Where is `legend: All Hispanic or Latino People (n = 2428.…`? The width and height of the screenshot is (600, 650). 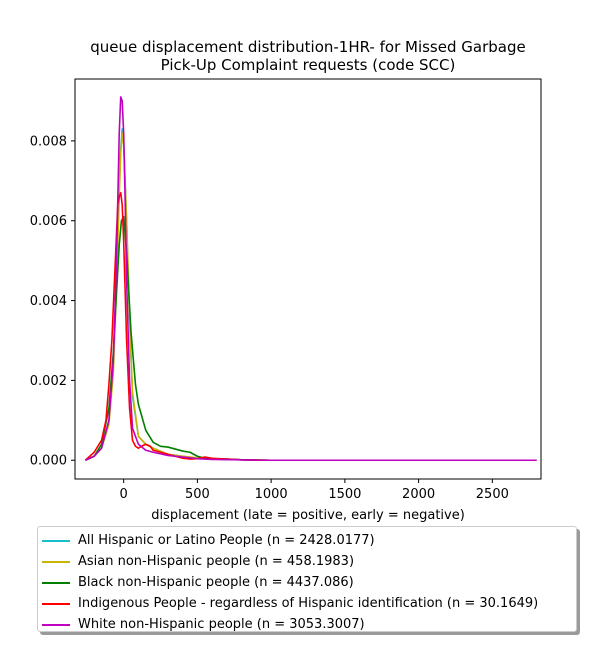
legend: All Hispanic or Latino People (n = 2428.… is located at coordinates (307, 579).